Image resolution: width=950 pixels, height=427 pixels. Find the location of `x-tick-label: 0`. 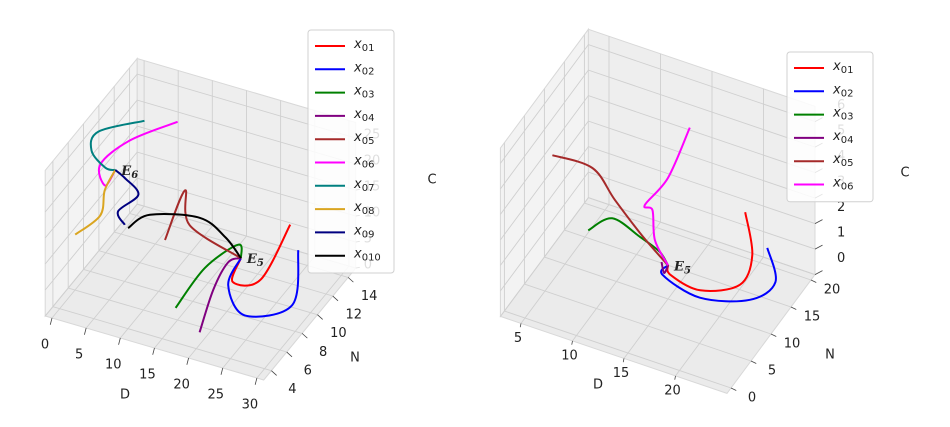

x-tick-label: 0 is located at coordinates (45, 345).